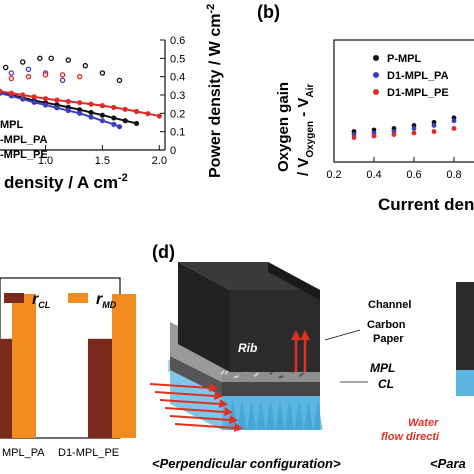 This screenshot has width=474, height=474. I want to click on panel-a-y2-ticks: 0 0.1 0.2 0.3 0.4 0.5 0.6, so click(172, 96).